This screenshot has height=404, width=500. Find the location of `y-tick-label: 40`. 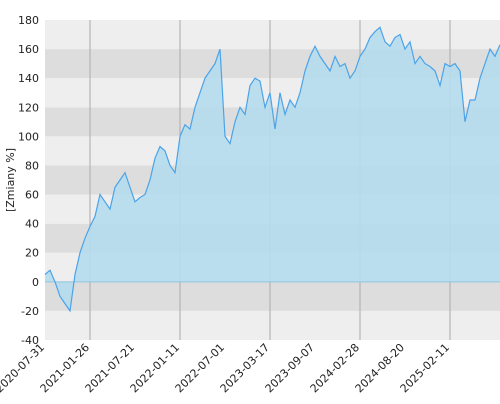

y-tick-label: 40 is located at coordinates (32, 224).